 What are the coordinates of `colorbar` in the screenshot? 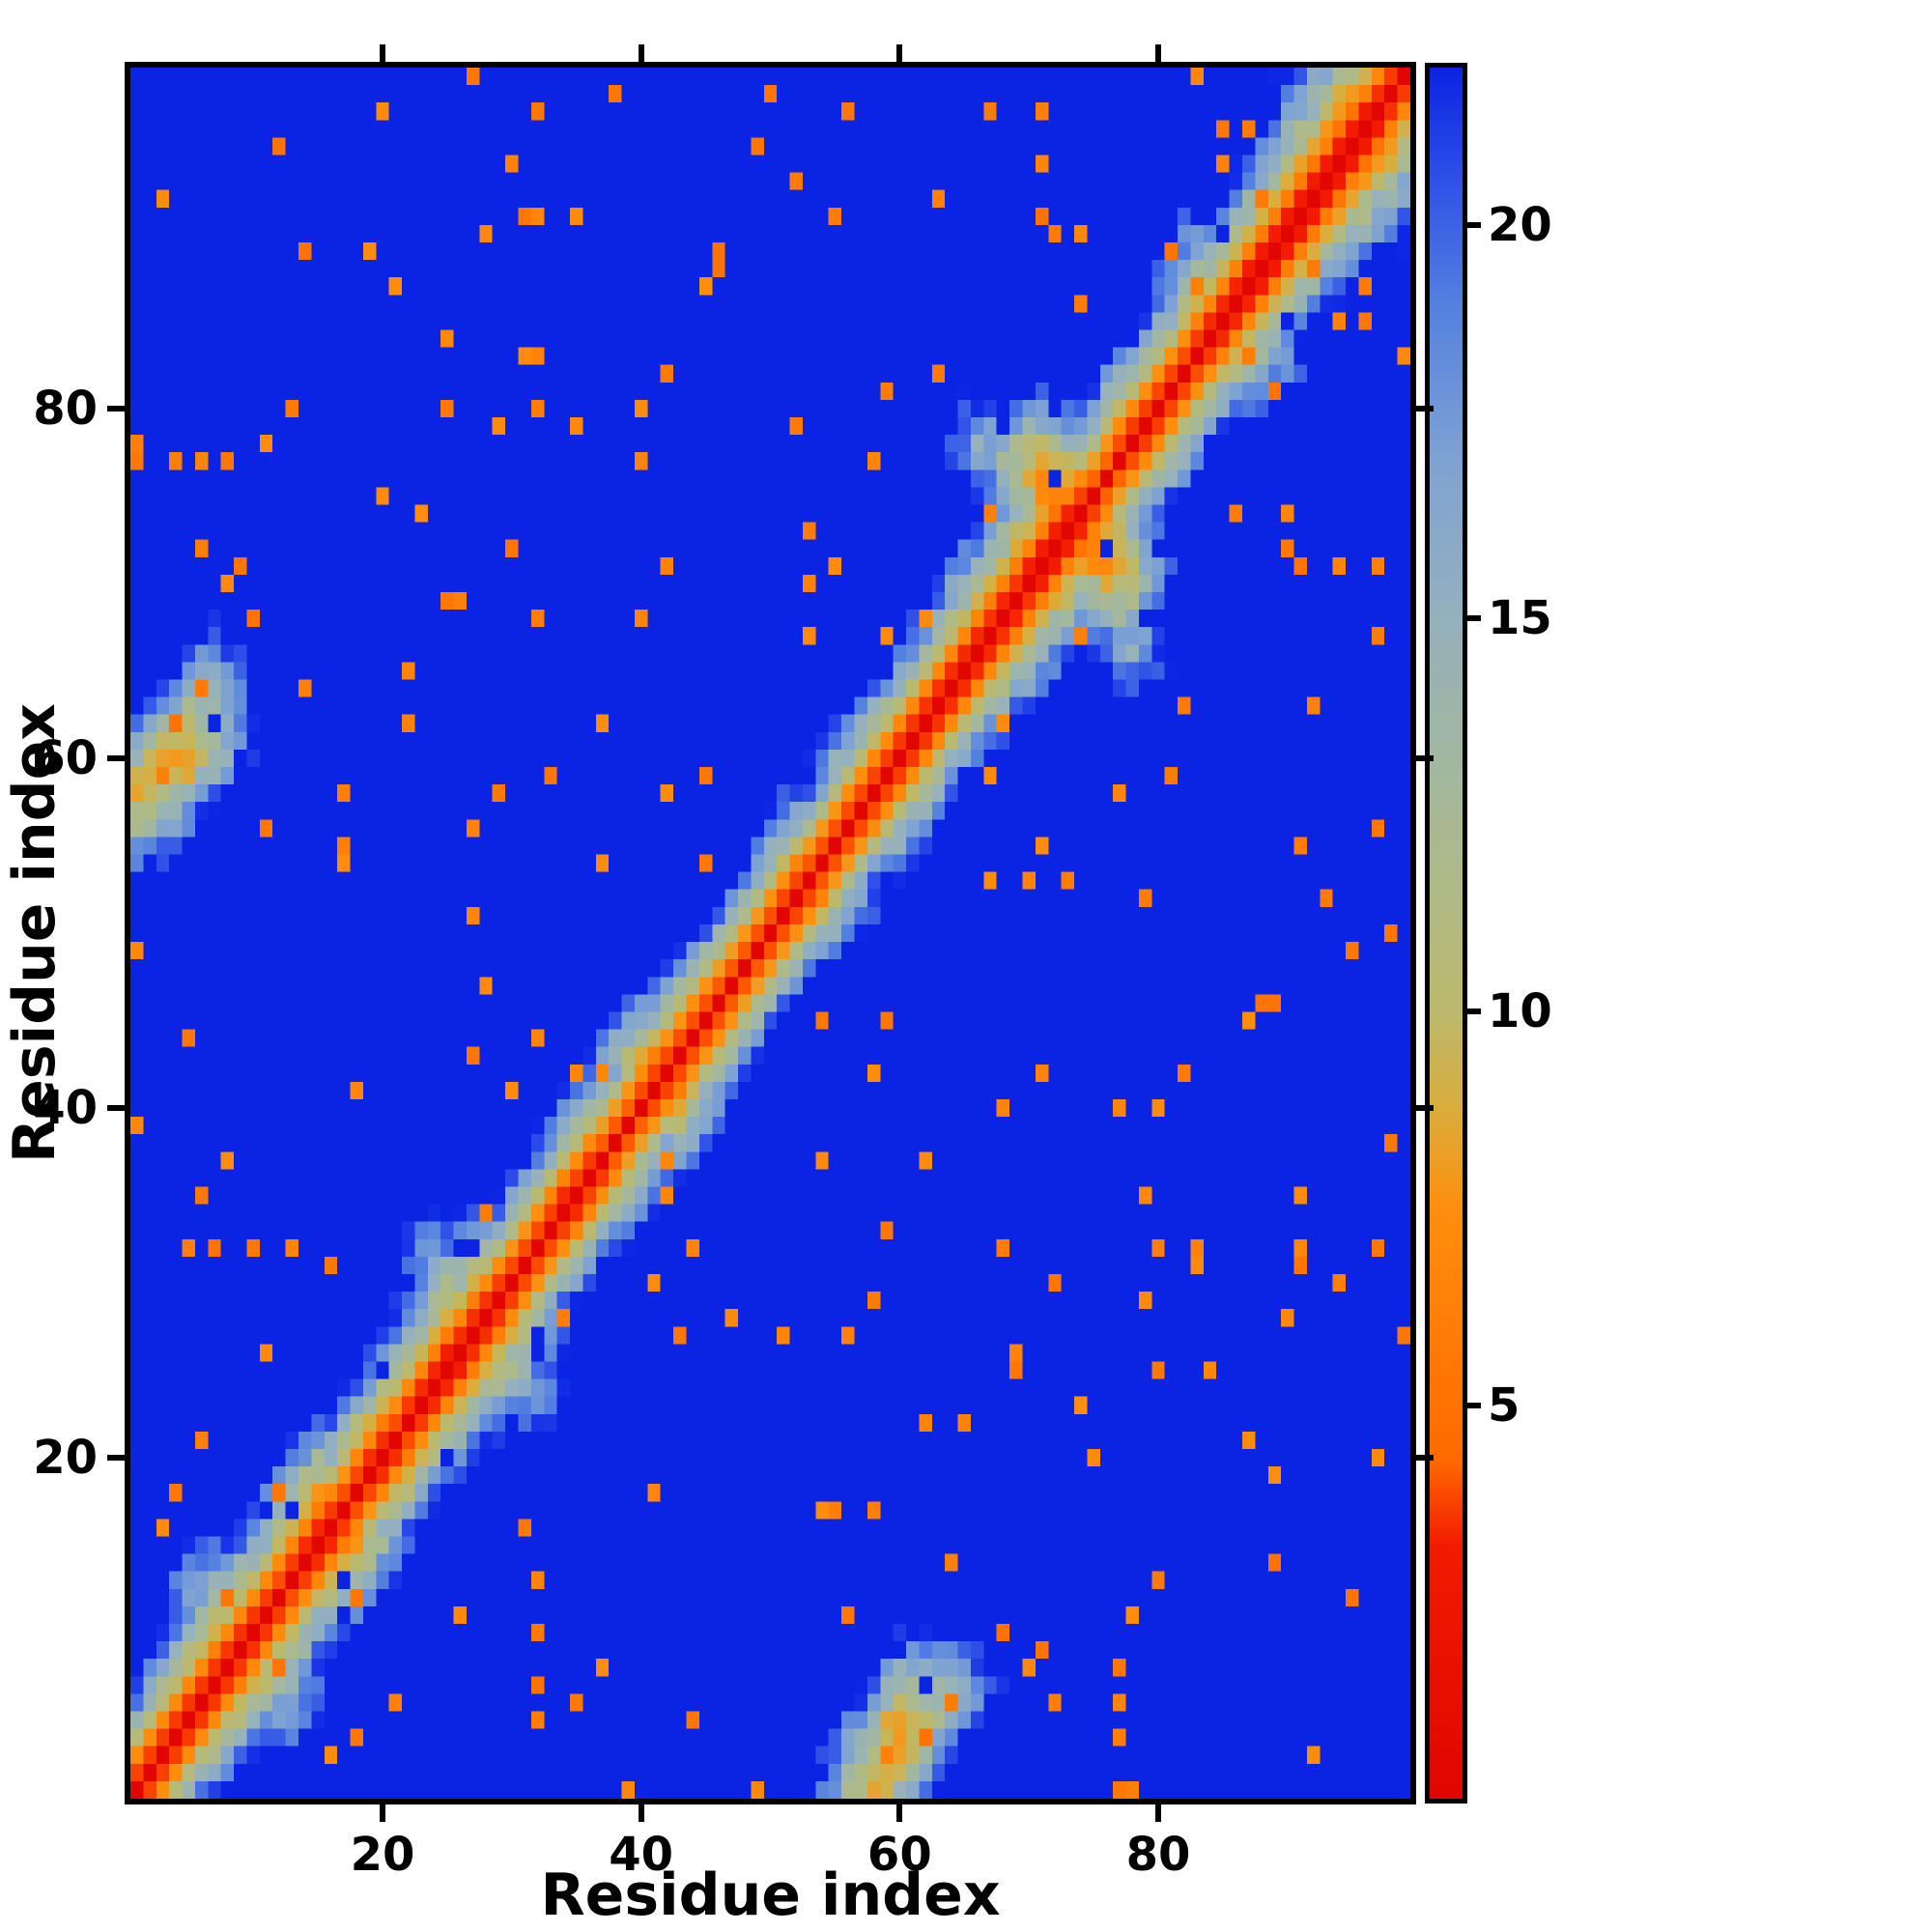 It's located at (1446, 933).